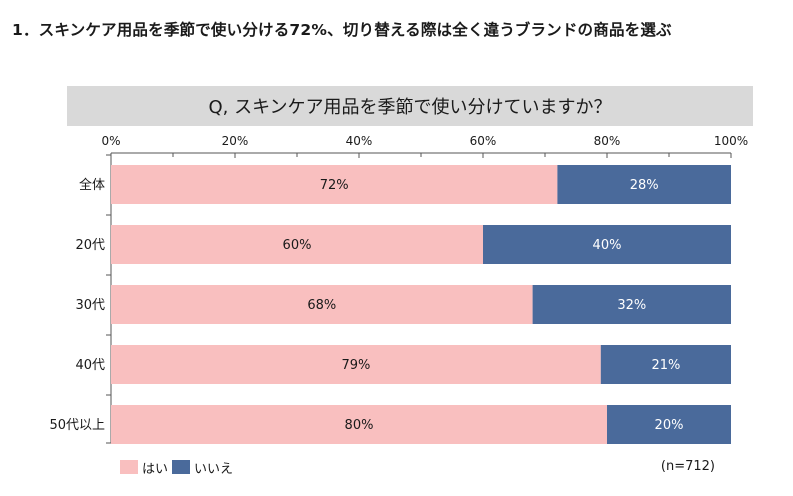  Describe the element at coordinates (90, 305) in the screenshot. I see `category-label: 30代` at that location.